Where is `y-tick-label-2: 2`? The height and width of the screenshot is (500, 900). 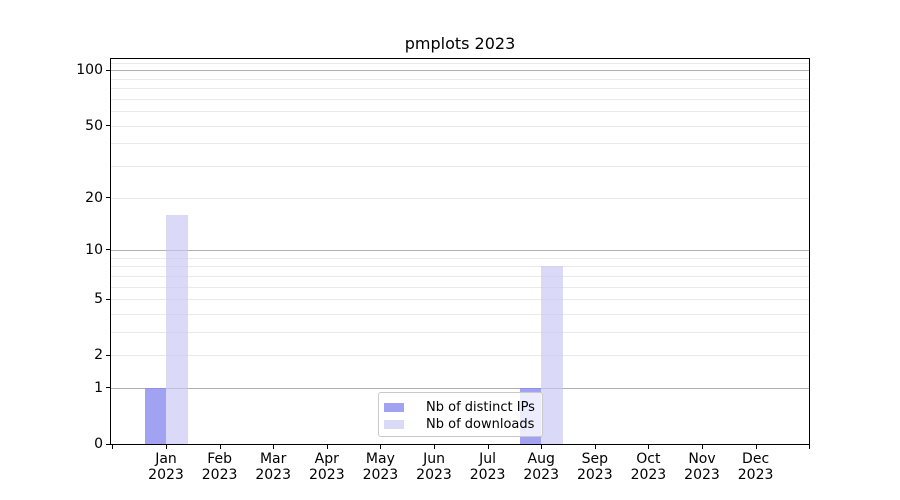 y-tick-label-2: 2 is located at coordinates (98, 355).